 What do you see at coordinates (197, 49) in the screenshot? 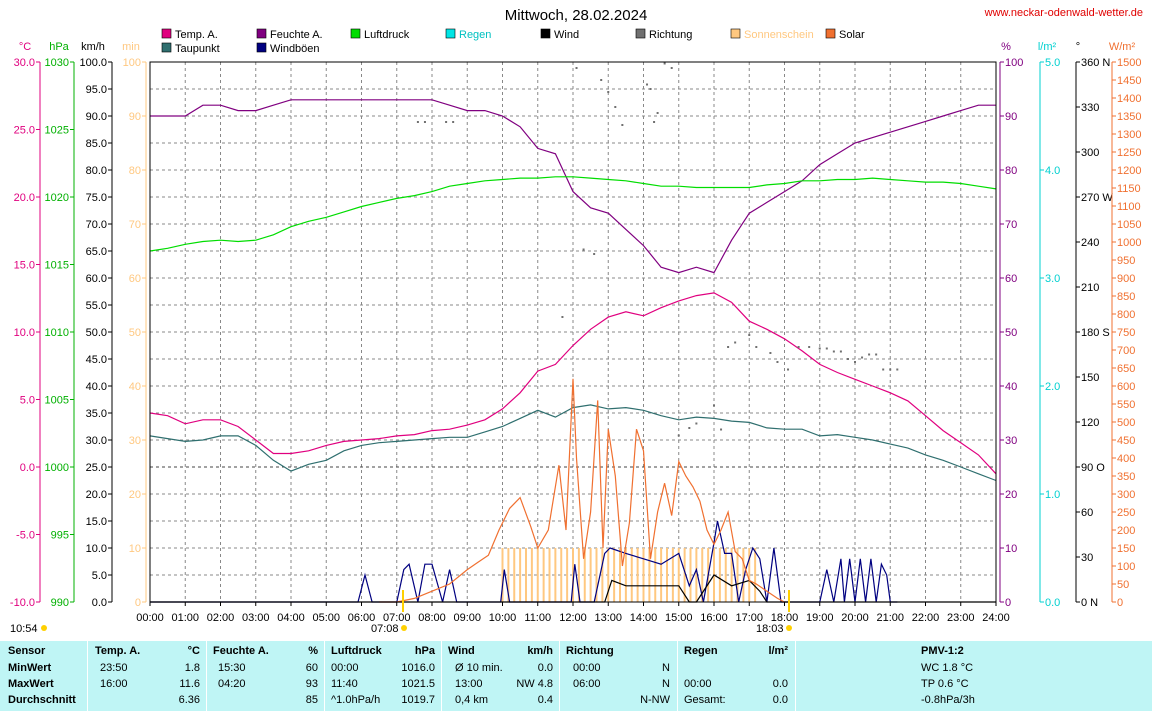
I see `legend-label: Taupunkt` at bounding box center [197, 49].